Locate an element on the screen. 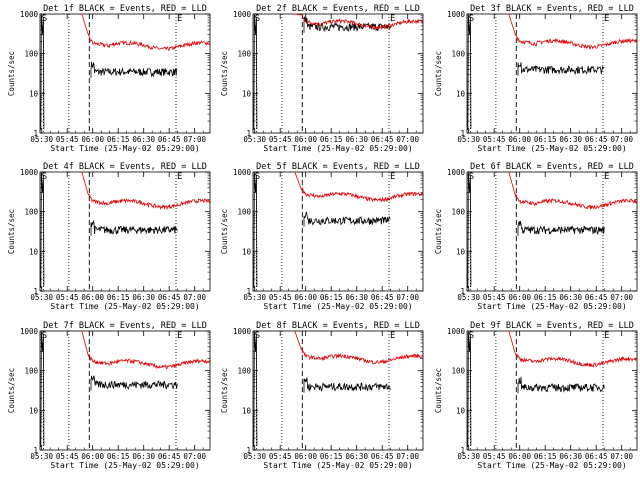  panel-title: Det 1f BLACK = Events, RED = LLD is located at coordinates (125, 9).